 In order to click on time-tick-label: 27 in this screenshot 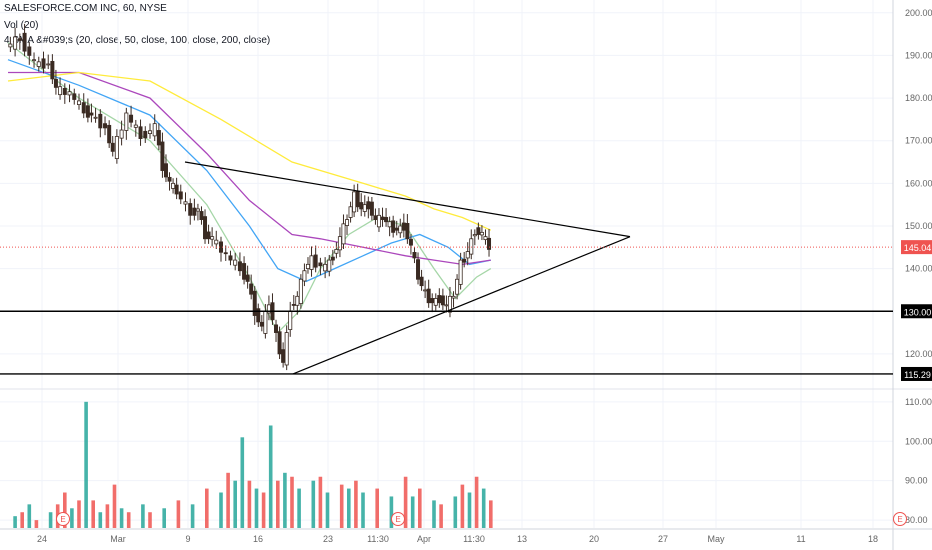, I will do `click(663, 539)`.